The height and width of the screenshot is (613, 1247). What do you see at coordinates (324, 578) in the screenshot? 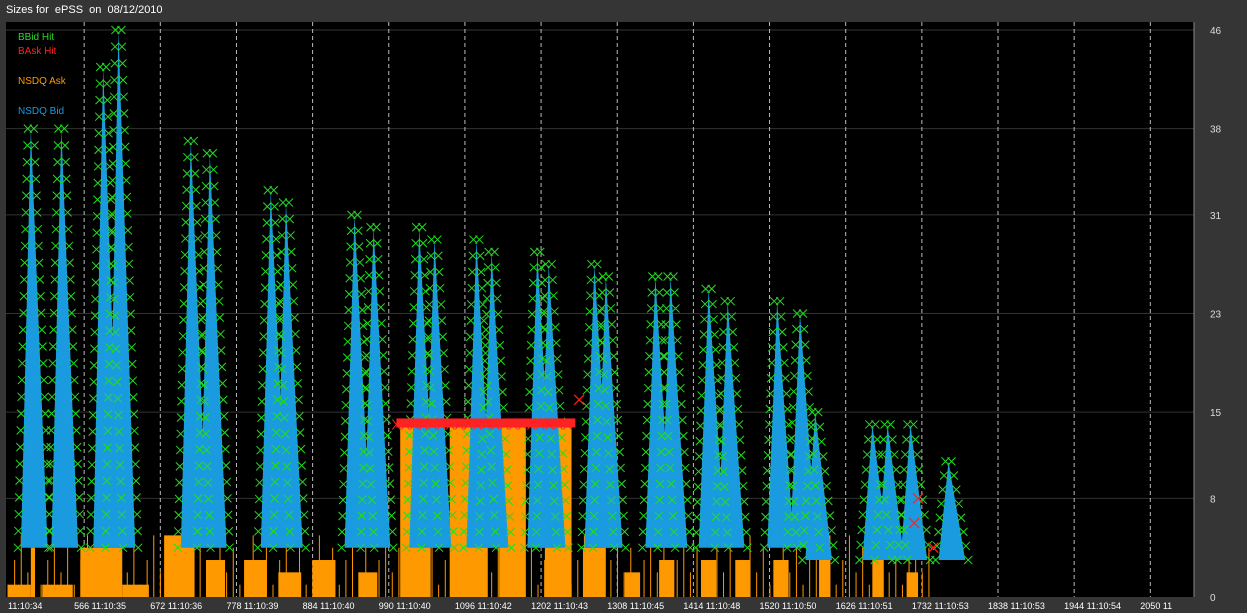
I see `ask-block` at bounding box center [324, 578].